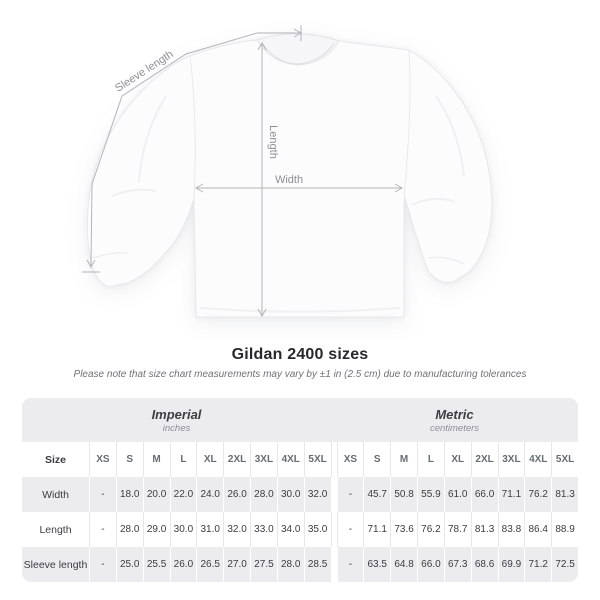 This screenshot has width=600, height=600. Describe the element at coordinates (183, 494) in the screenshot. I see `imperial-value: 22.0` at that location.